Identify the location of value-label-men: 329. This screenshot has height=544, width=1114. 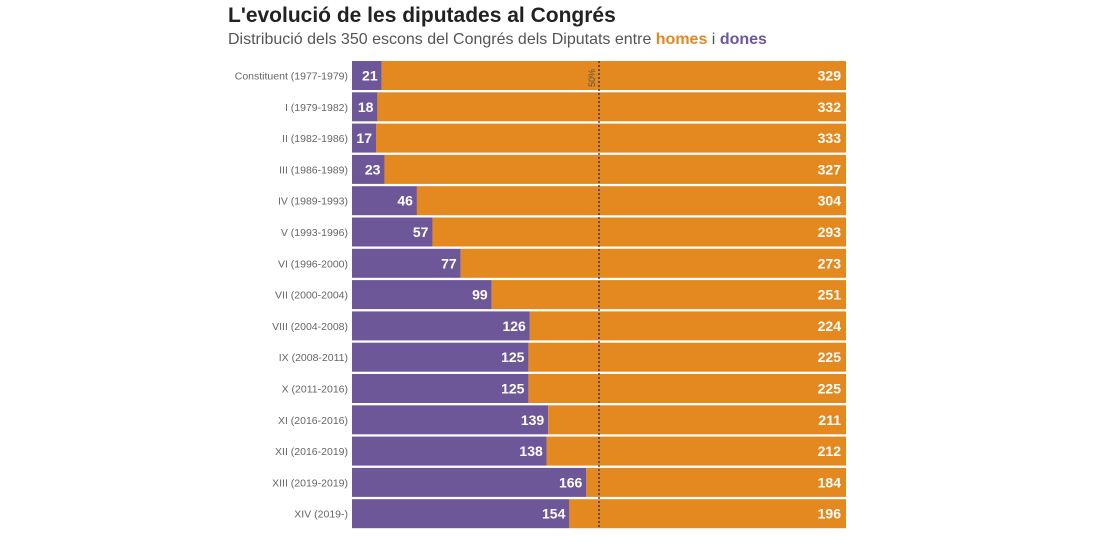
(830, 76).